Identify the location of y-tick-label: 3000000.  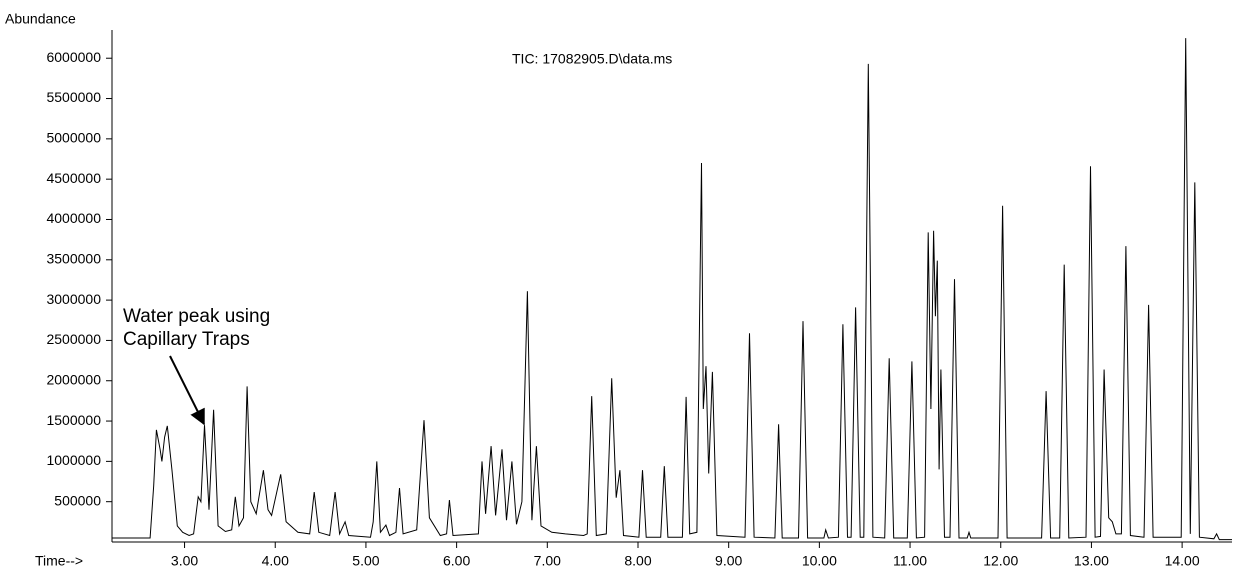
(73, 299).